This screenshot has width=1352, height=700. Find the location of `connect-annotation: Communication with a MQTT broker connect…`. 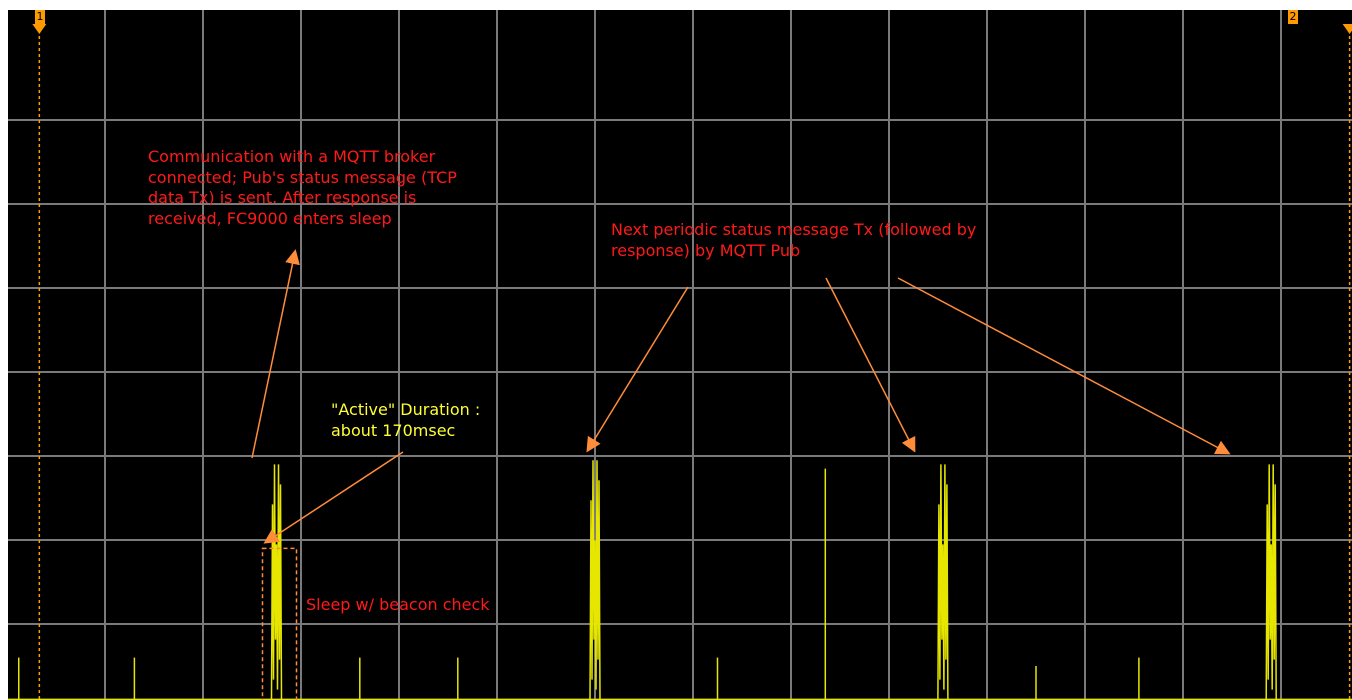

connect-annotation: Communication with a MQTT broker connect… is located at coordinates (302, 188).